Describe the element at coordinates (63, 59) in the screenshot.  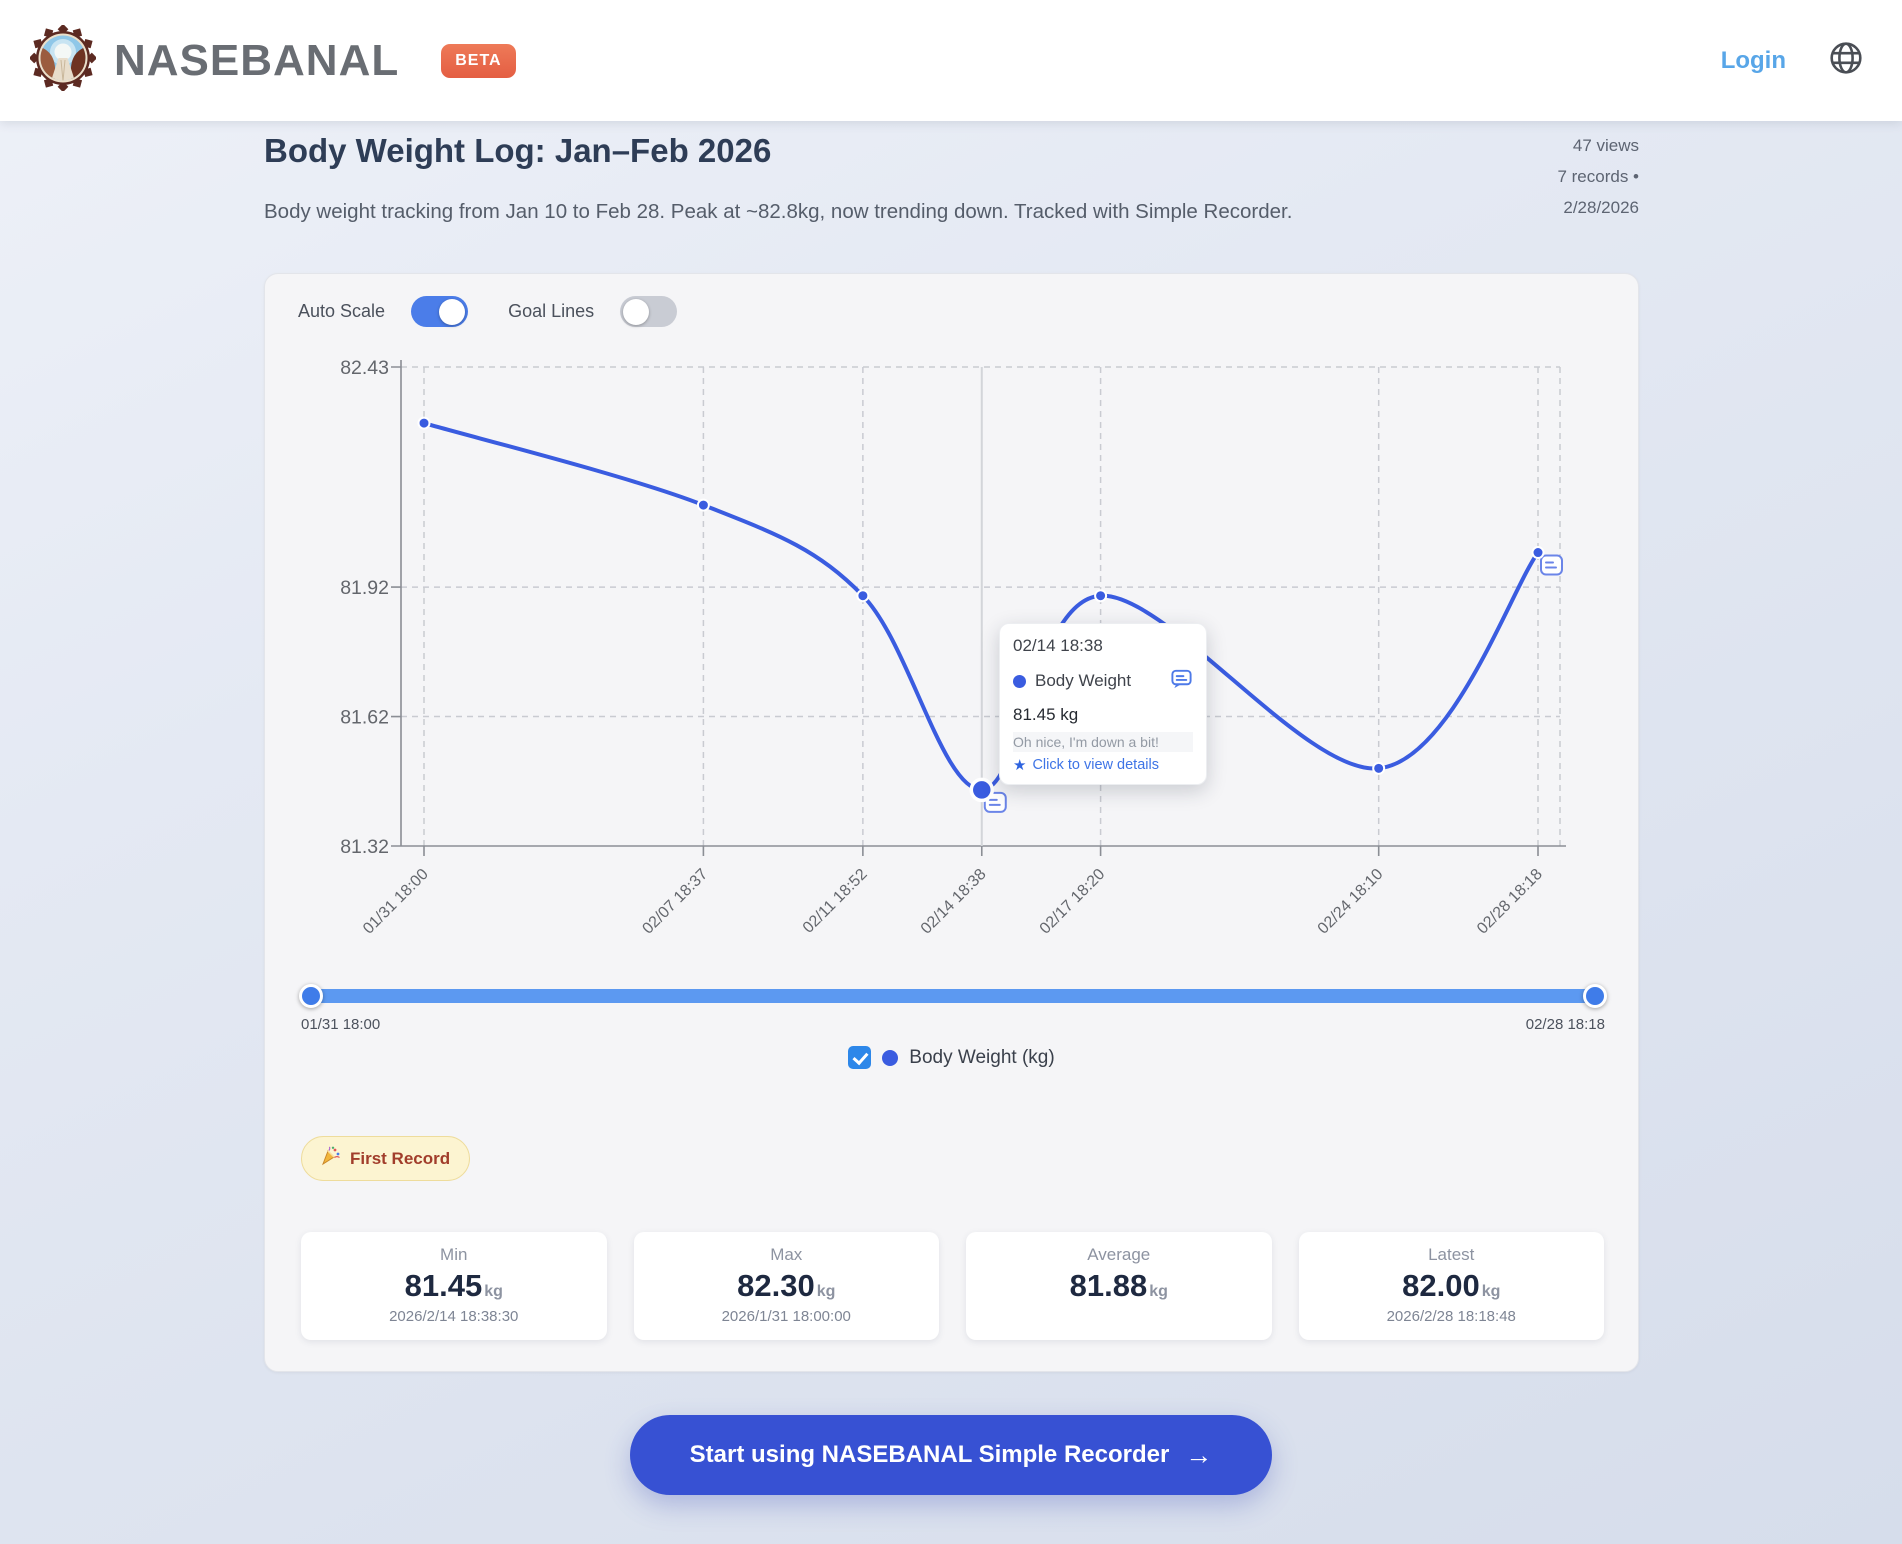
I see `compass-logo-icon` at that location.